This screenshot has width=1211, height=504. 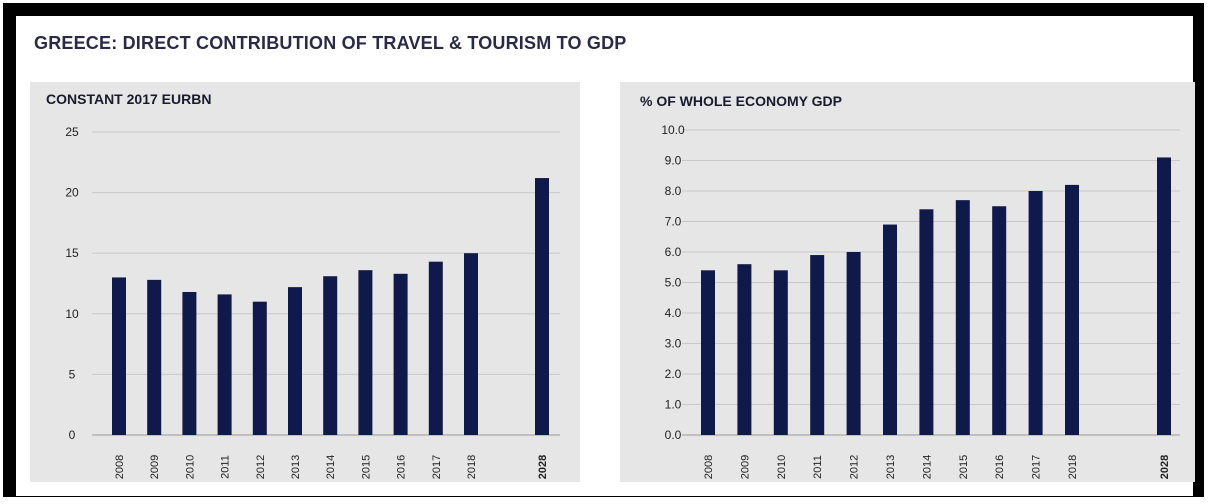 I want to click on y-tick-label: 0, so click(x=72, y=435).